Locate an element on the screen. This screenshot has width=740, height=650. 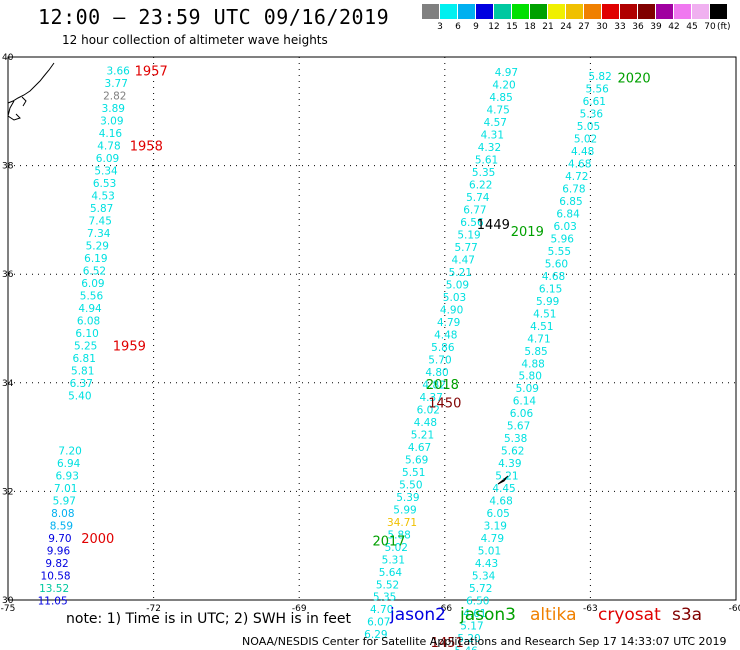
wave-height-label: 5.21 is located at coordinates (422, 435).